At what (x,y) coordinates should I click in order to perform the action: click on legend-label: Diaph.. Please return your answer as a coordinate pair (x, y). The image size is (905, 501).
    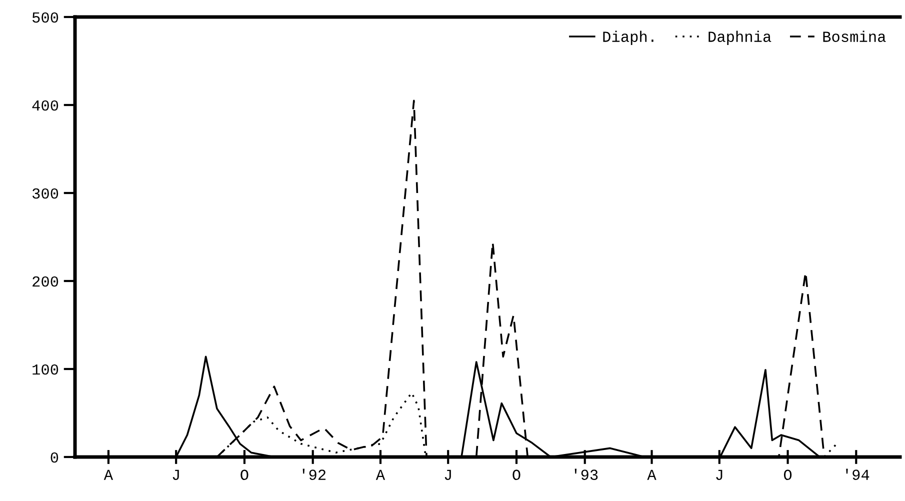
    Looking at the image, I should click on (628, 37).